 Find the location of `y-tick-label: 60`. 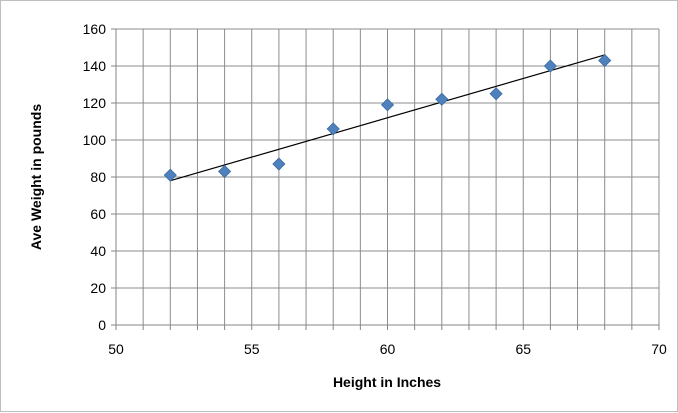

y-tick-label: 60 is located at coordinates (98, 214).